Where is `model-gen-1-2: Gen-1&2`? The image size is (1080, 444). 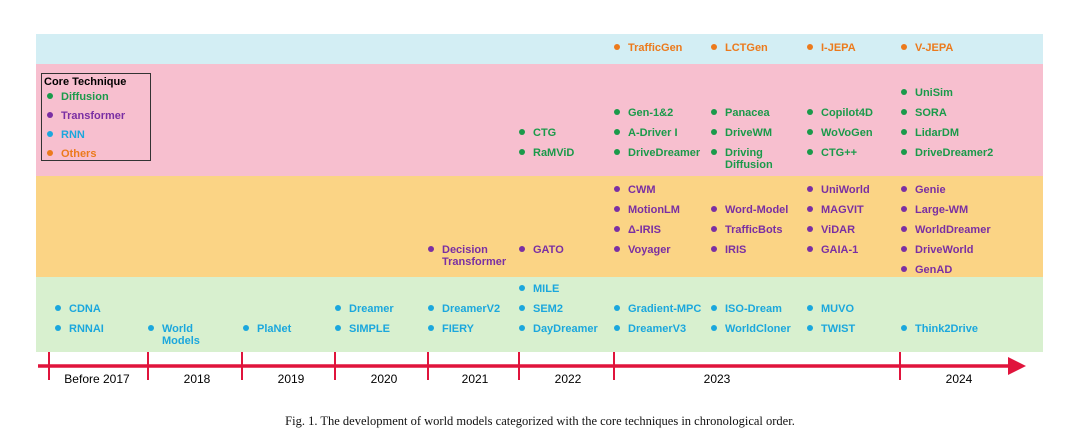
model-gen-1-2: Gen-1&2 is located at coordinates (643, 113).